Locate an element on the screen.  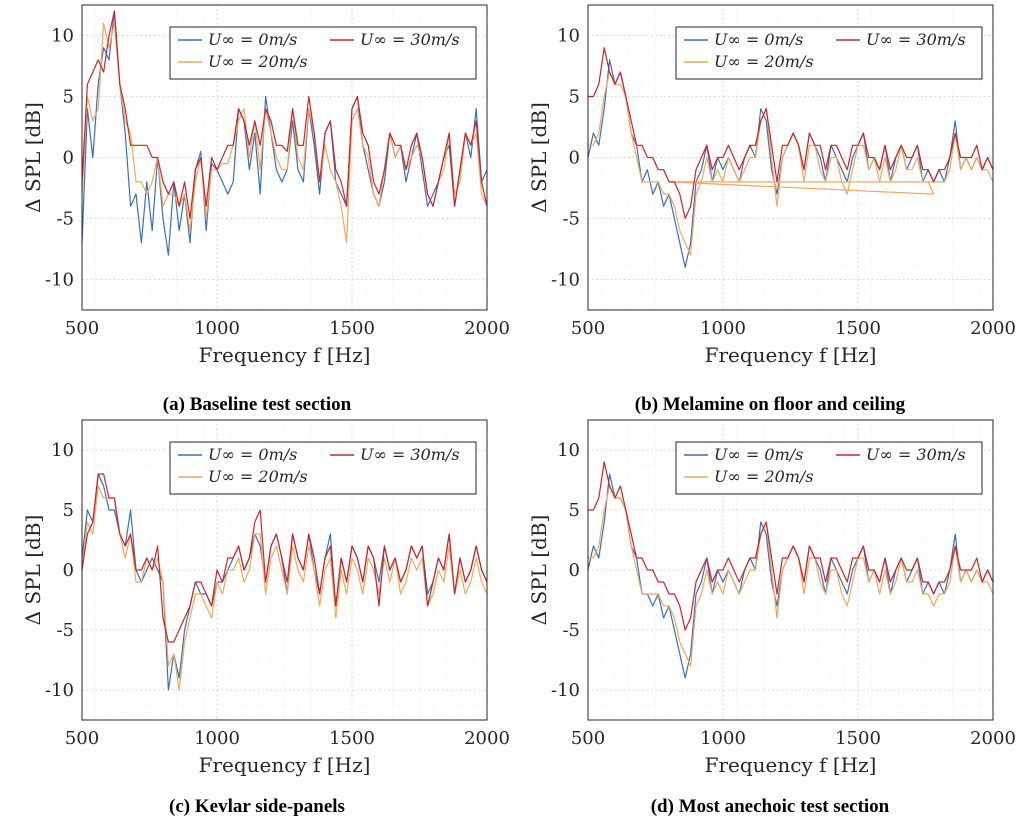
panel-caption: (b) Melamine on floor and ceiling is located at coordinates (770, 404).